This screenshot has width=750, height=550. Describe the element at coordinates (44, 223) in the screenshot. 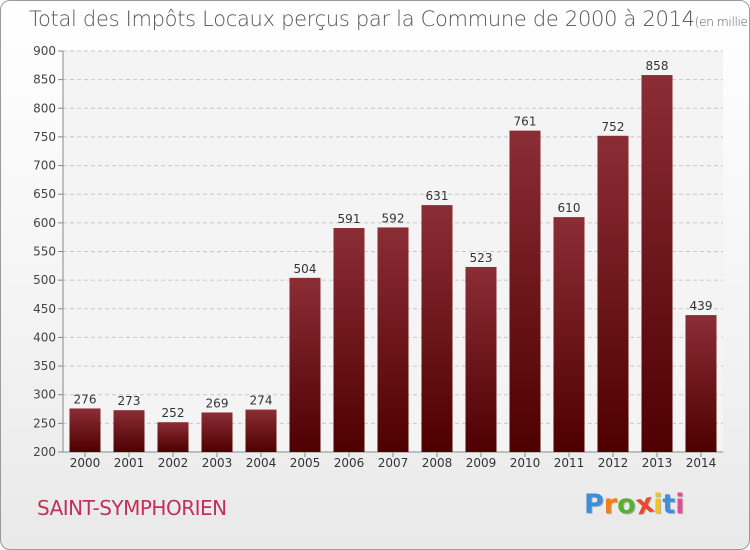

I see `y-tick-label: 600` at that location.